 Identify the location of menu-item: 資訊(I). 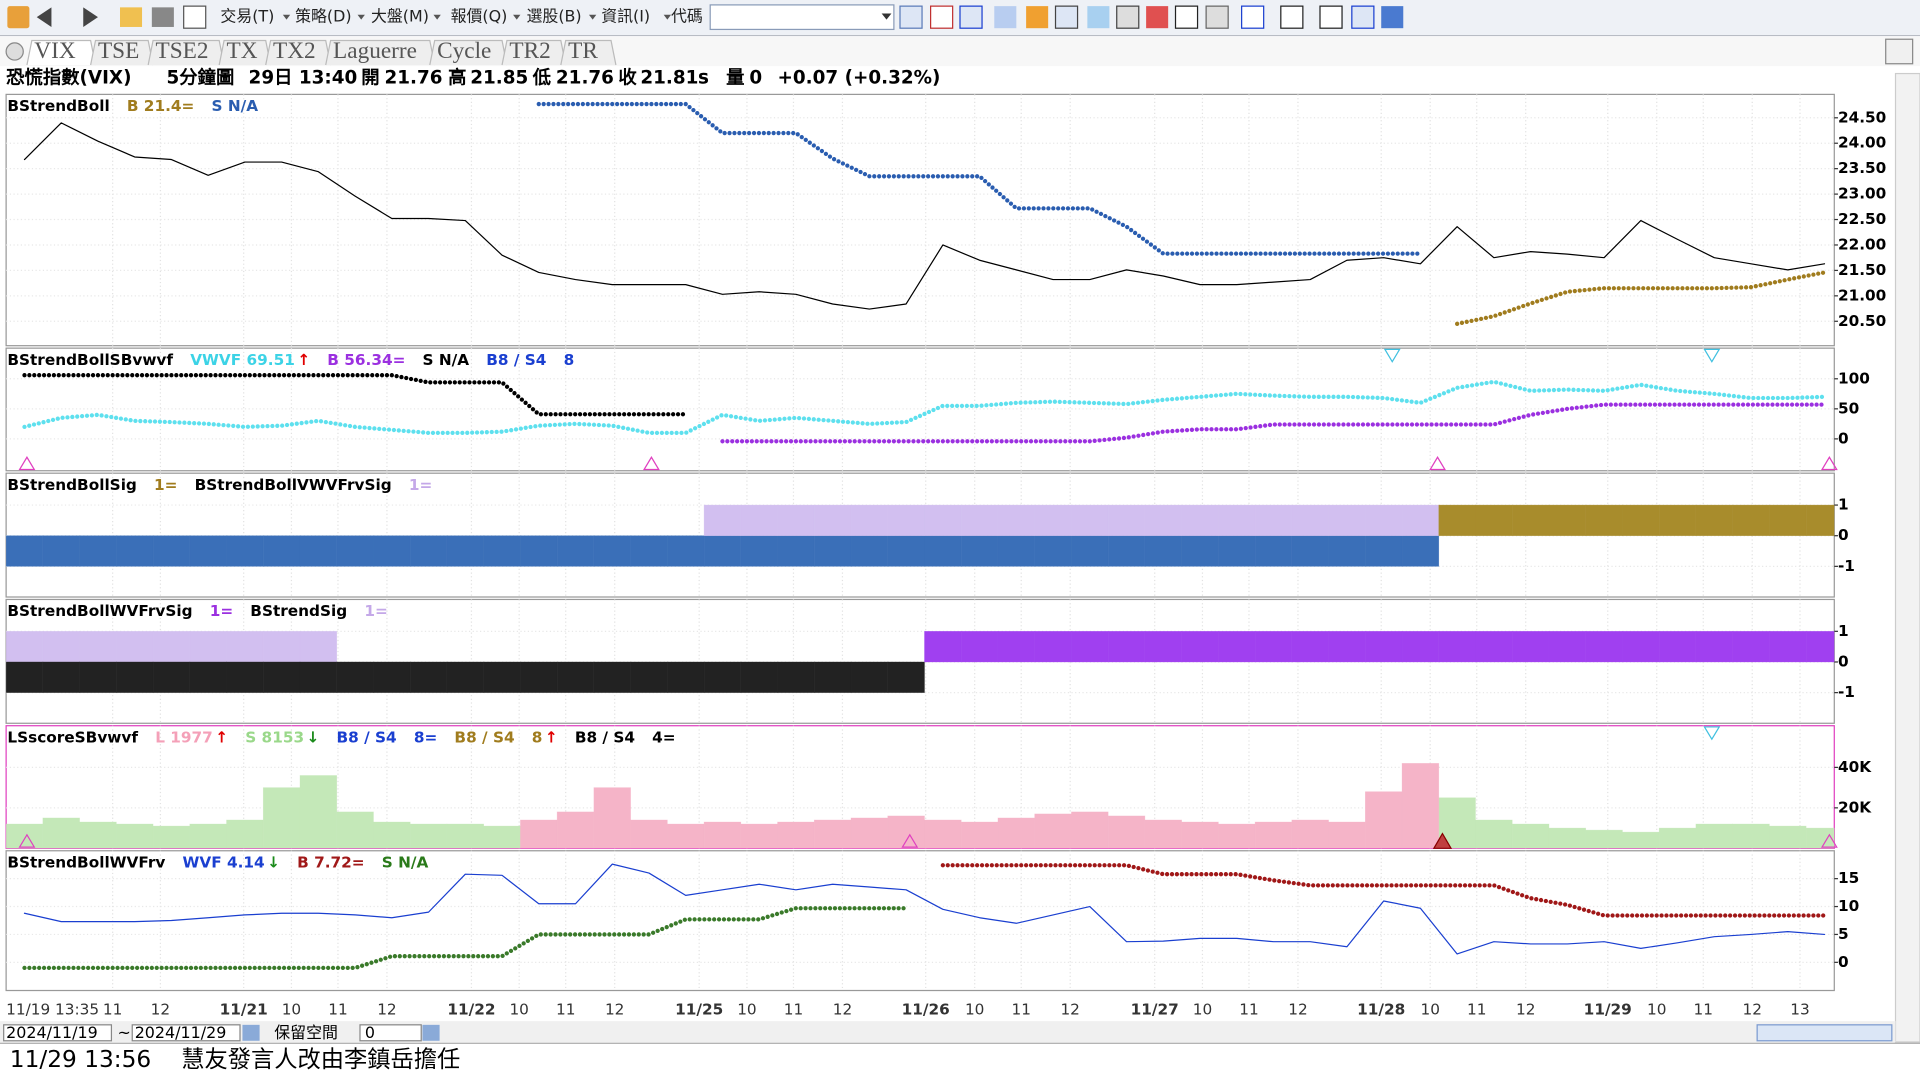
(625, 16).